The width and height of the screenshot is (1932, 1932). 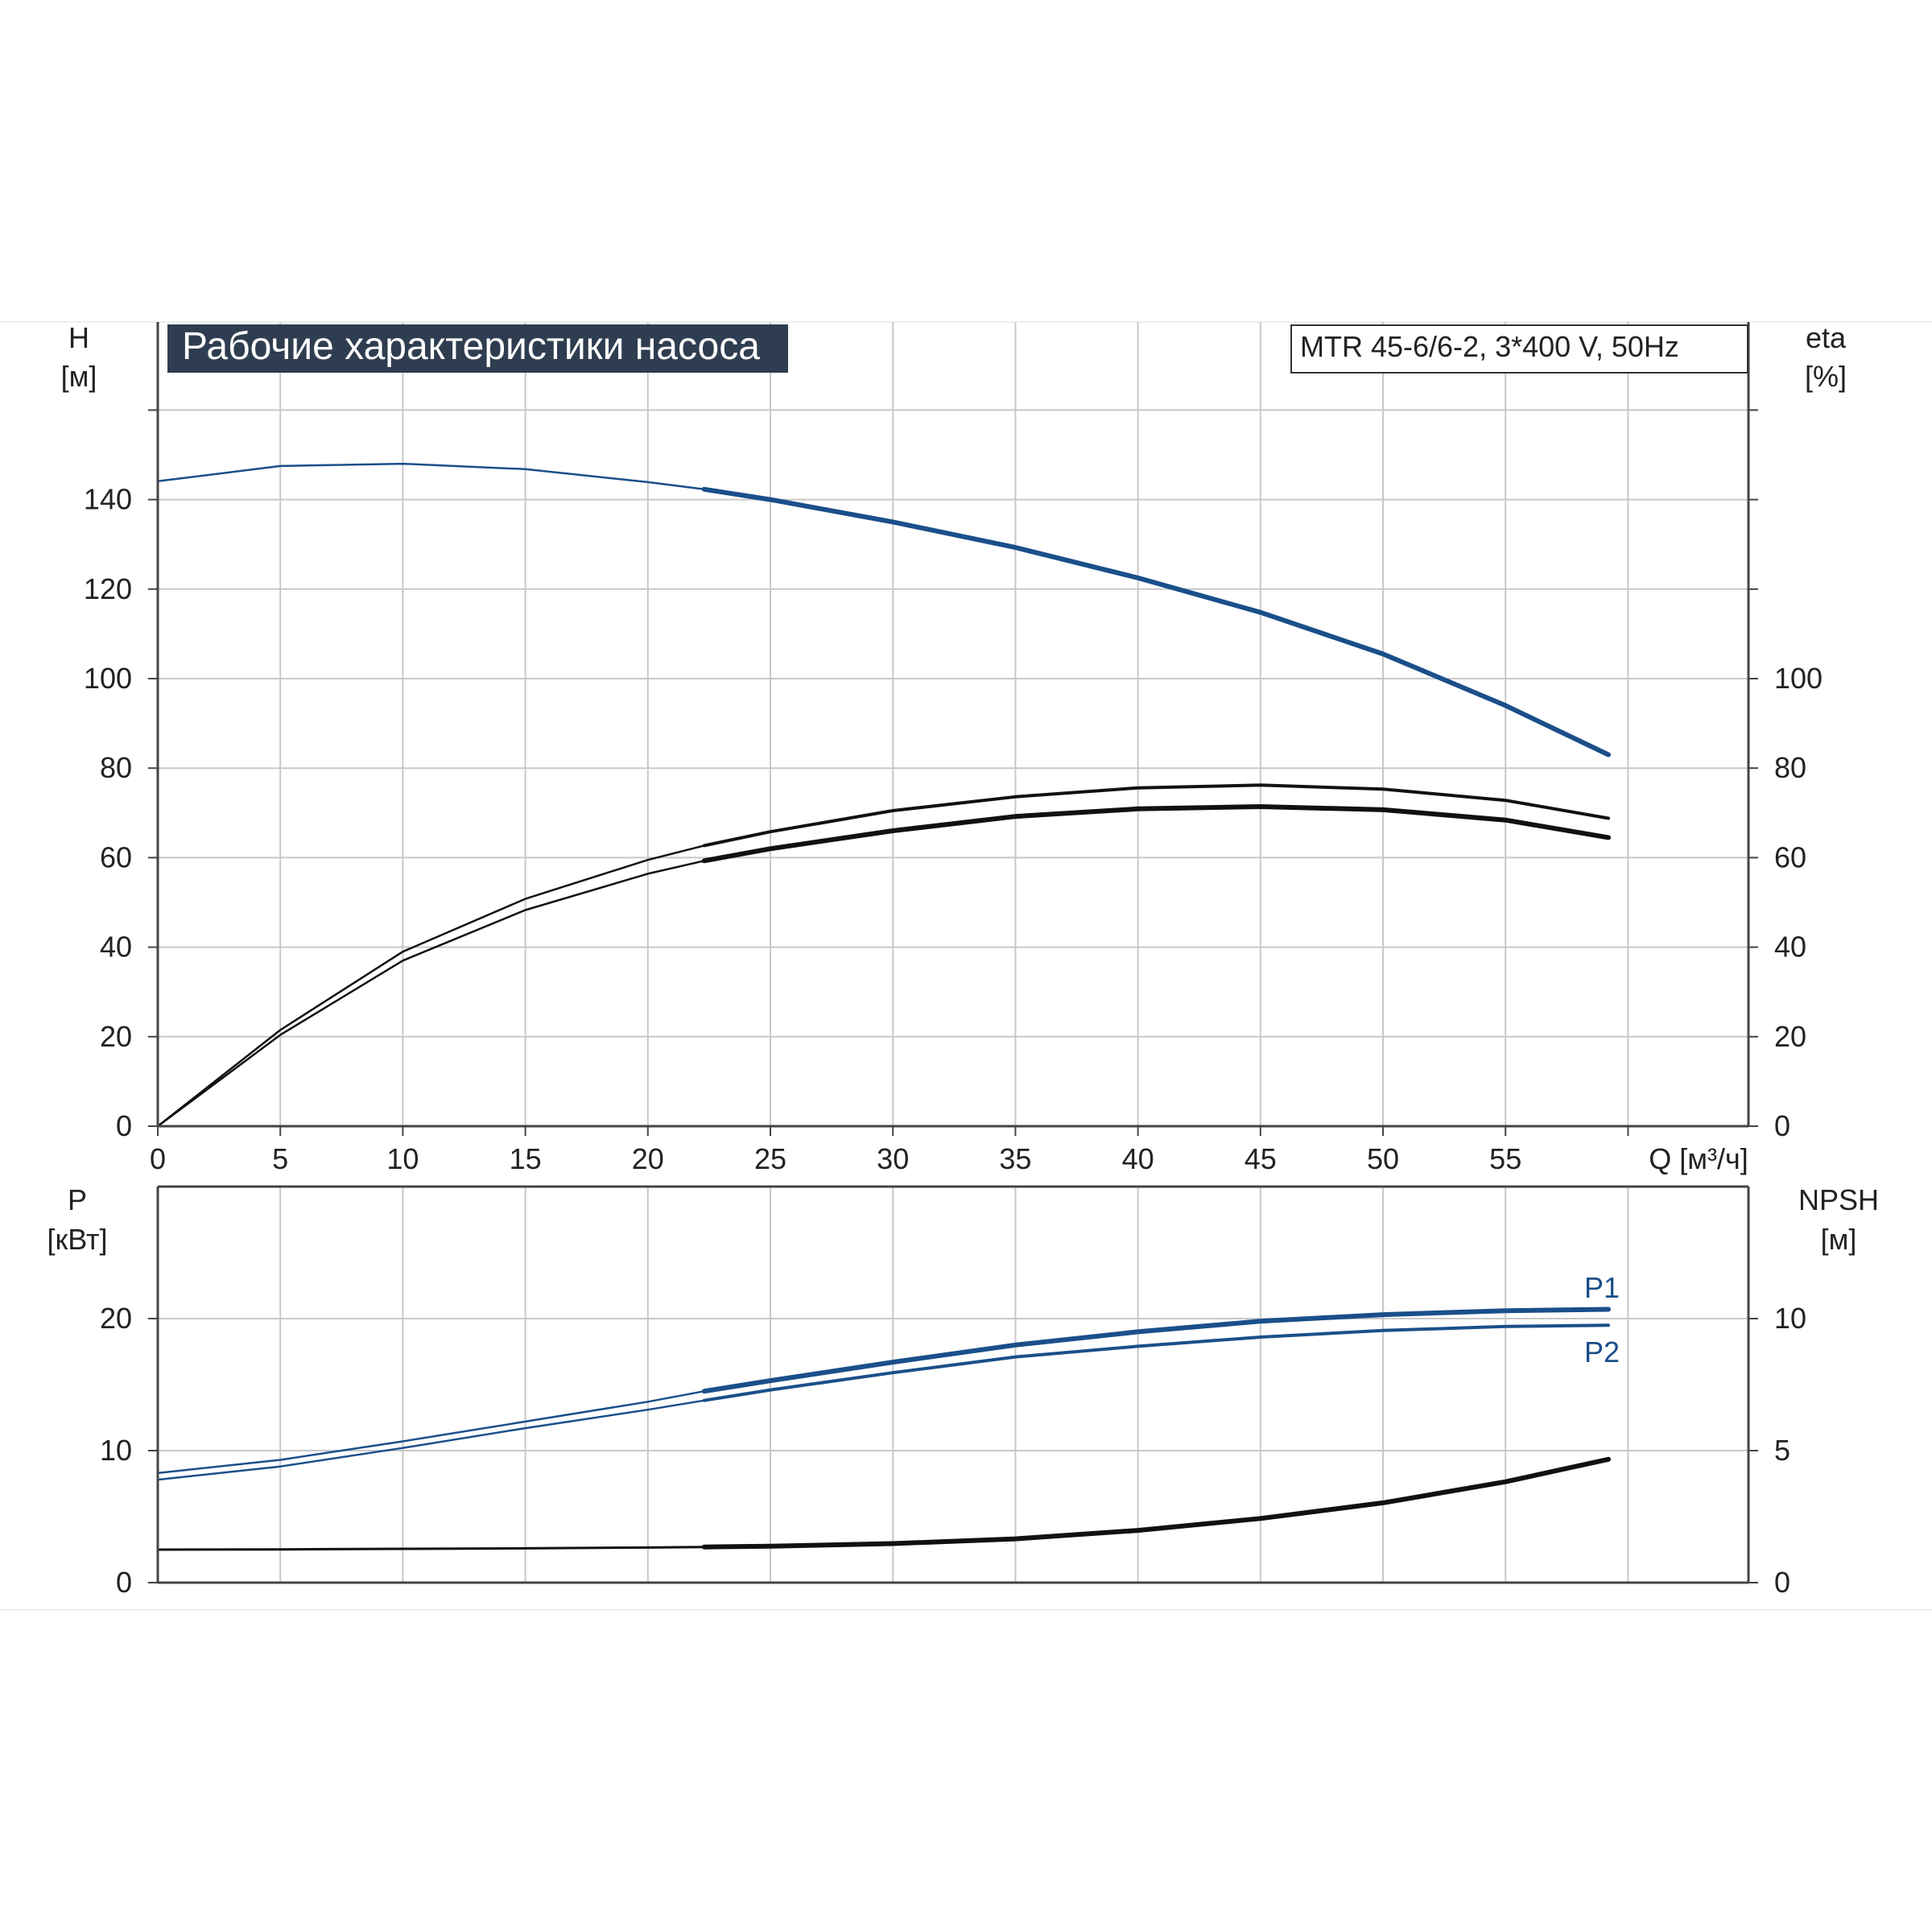 I want to click on head-curve-thick, so click(x=1156, y=622).